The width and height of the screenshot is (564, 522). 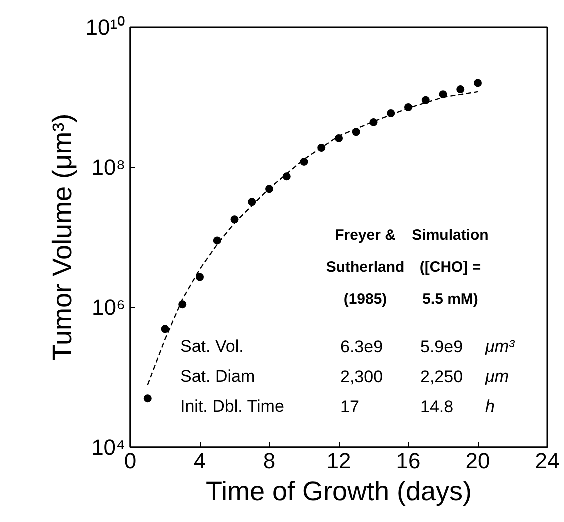 I want to click on x-tick-label: 0, so click(x=130, y=461).